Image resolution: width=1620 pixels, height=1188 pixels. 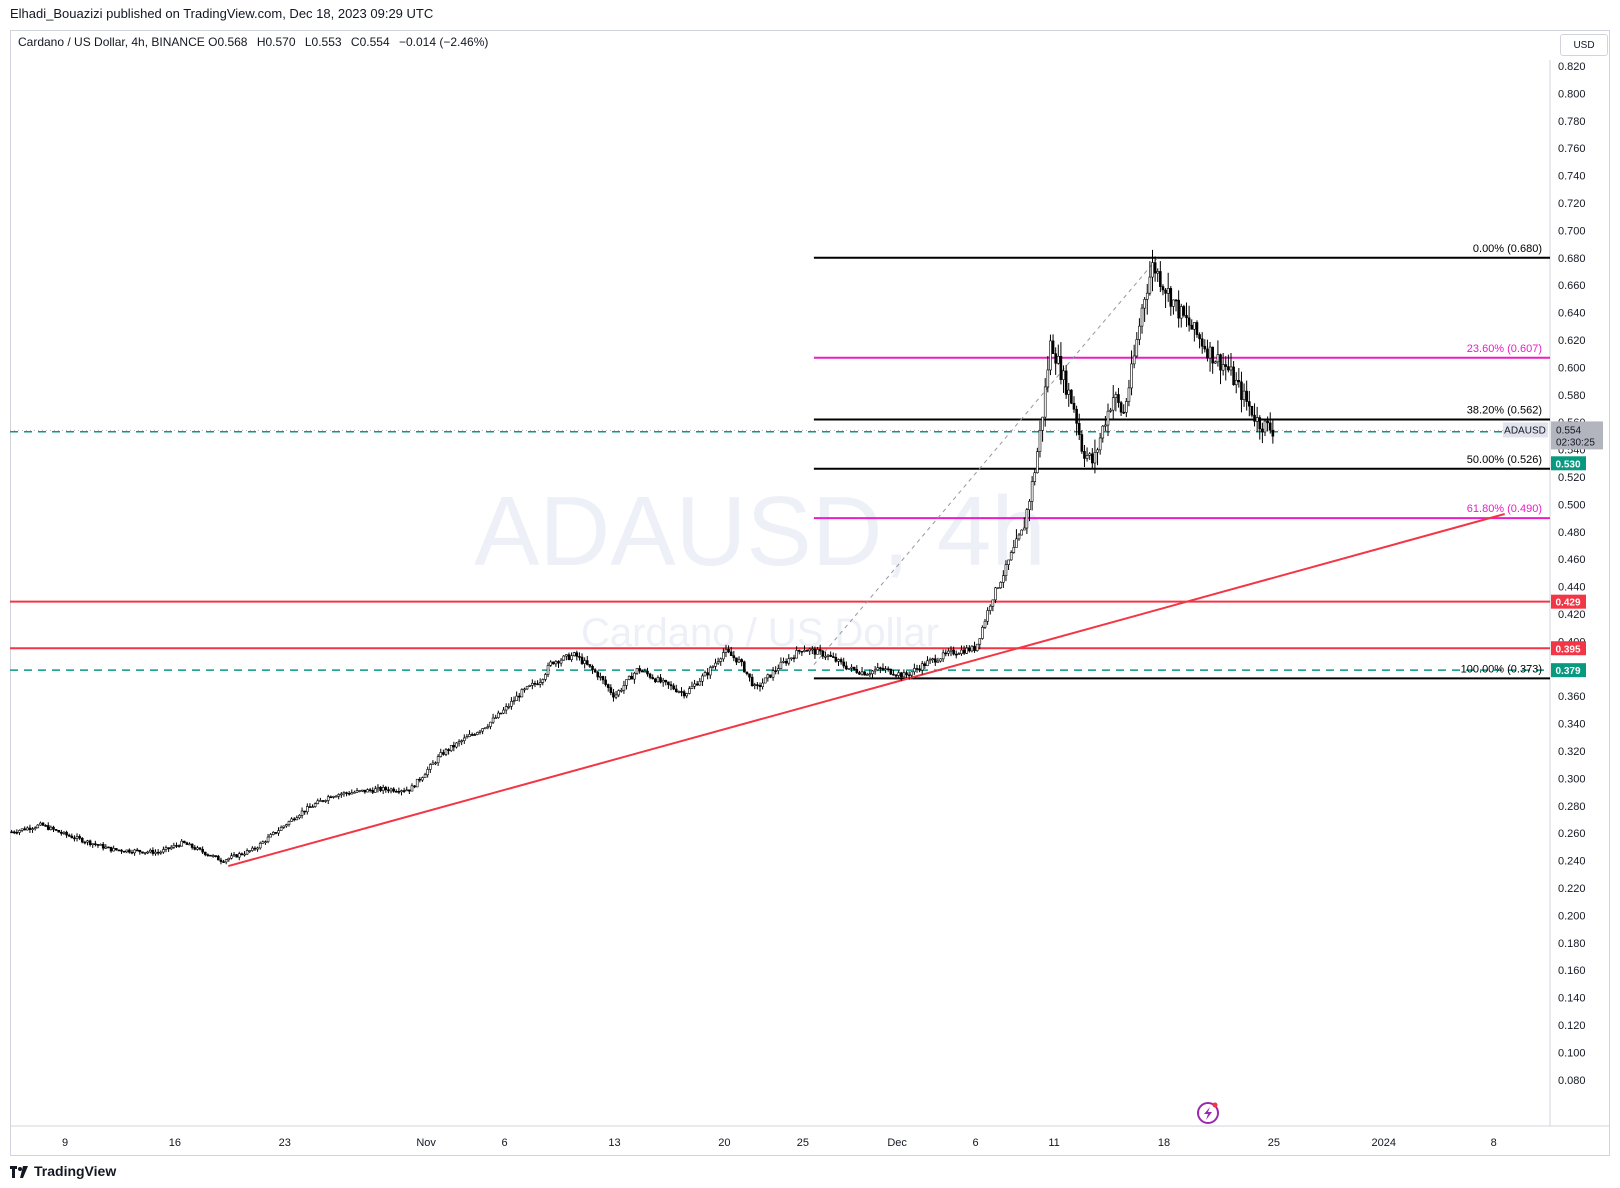 What do you see at coordinates (75, 1171) in the screenshot?
I see `tradingview-brand: TradingView` at bounding box center [75, 1171].